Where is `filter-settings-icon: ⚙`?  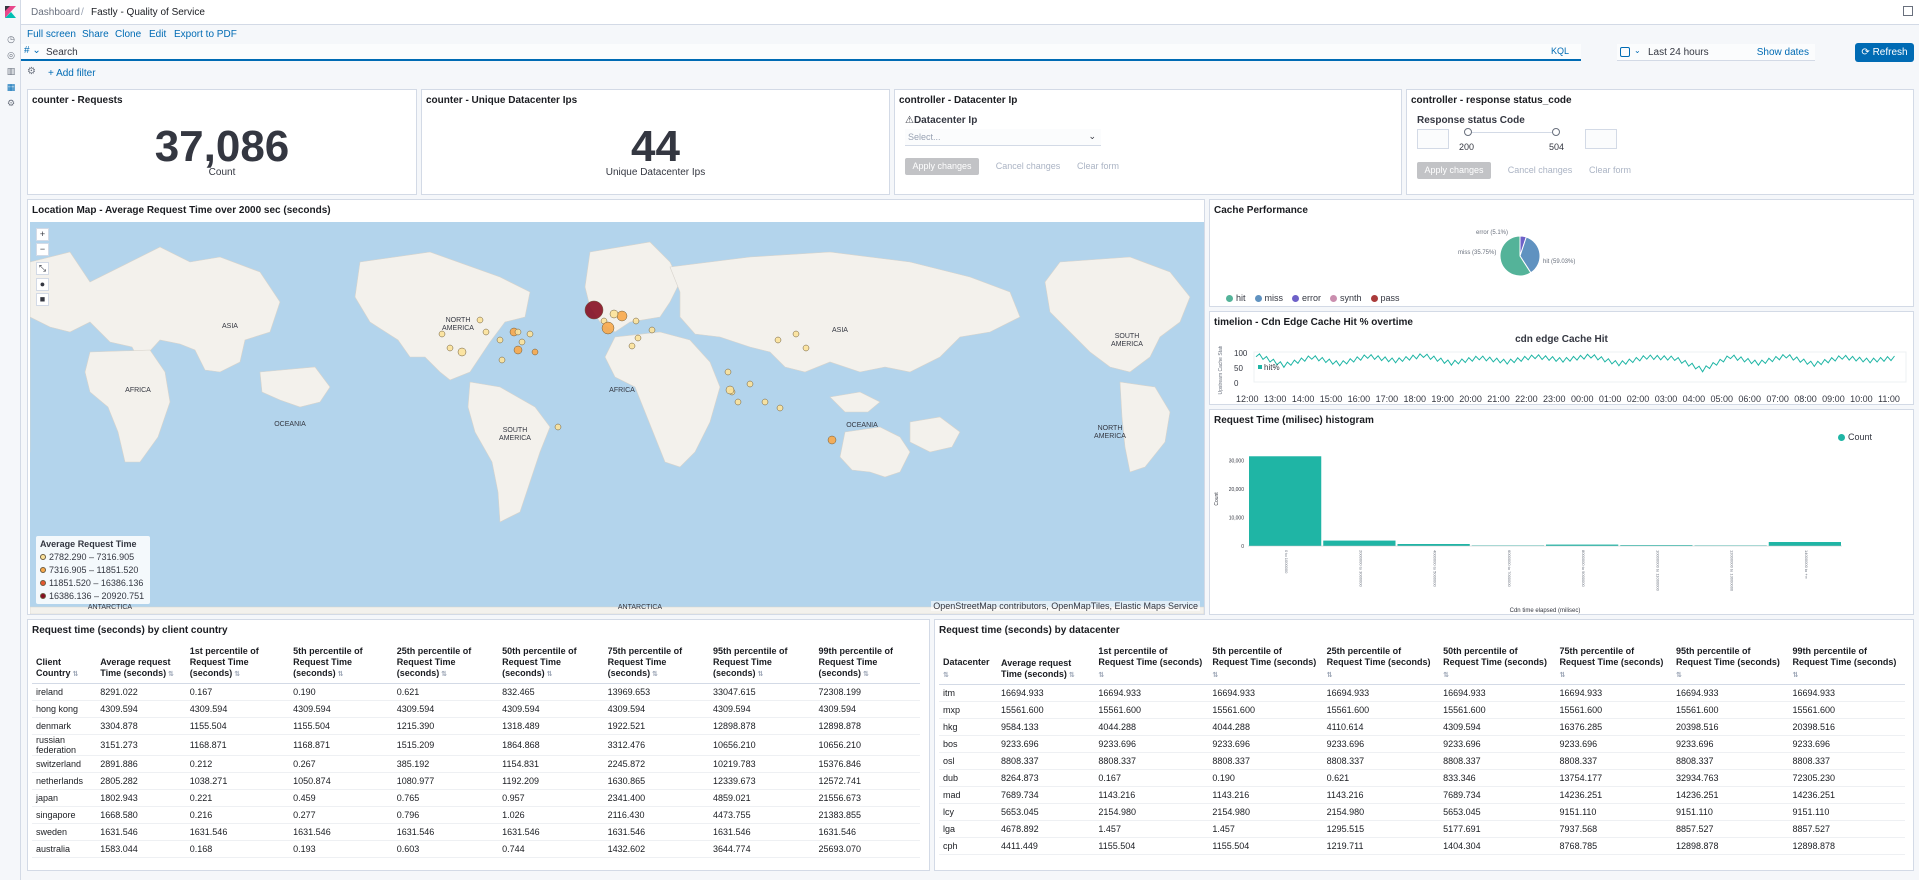
filter-settings-icon: ⚙ is located at coordinates (31, 71).